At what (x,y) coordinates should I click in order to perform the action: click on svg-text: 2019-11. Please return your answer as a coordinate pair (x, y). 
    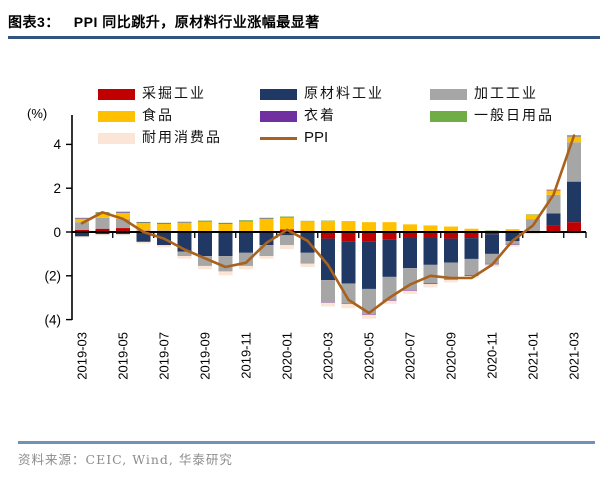
    Looking at the image, I should click on (246, 355).